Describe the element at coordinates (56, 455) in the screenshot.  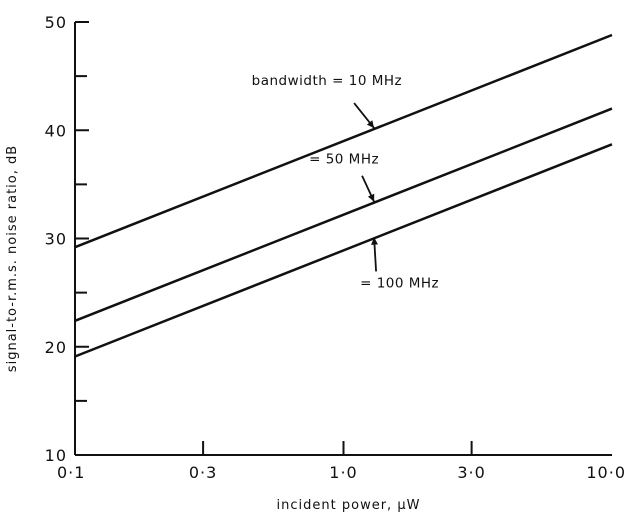
I see `y-tick-label: 10` at that location.